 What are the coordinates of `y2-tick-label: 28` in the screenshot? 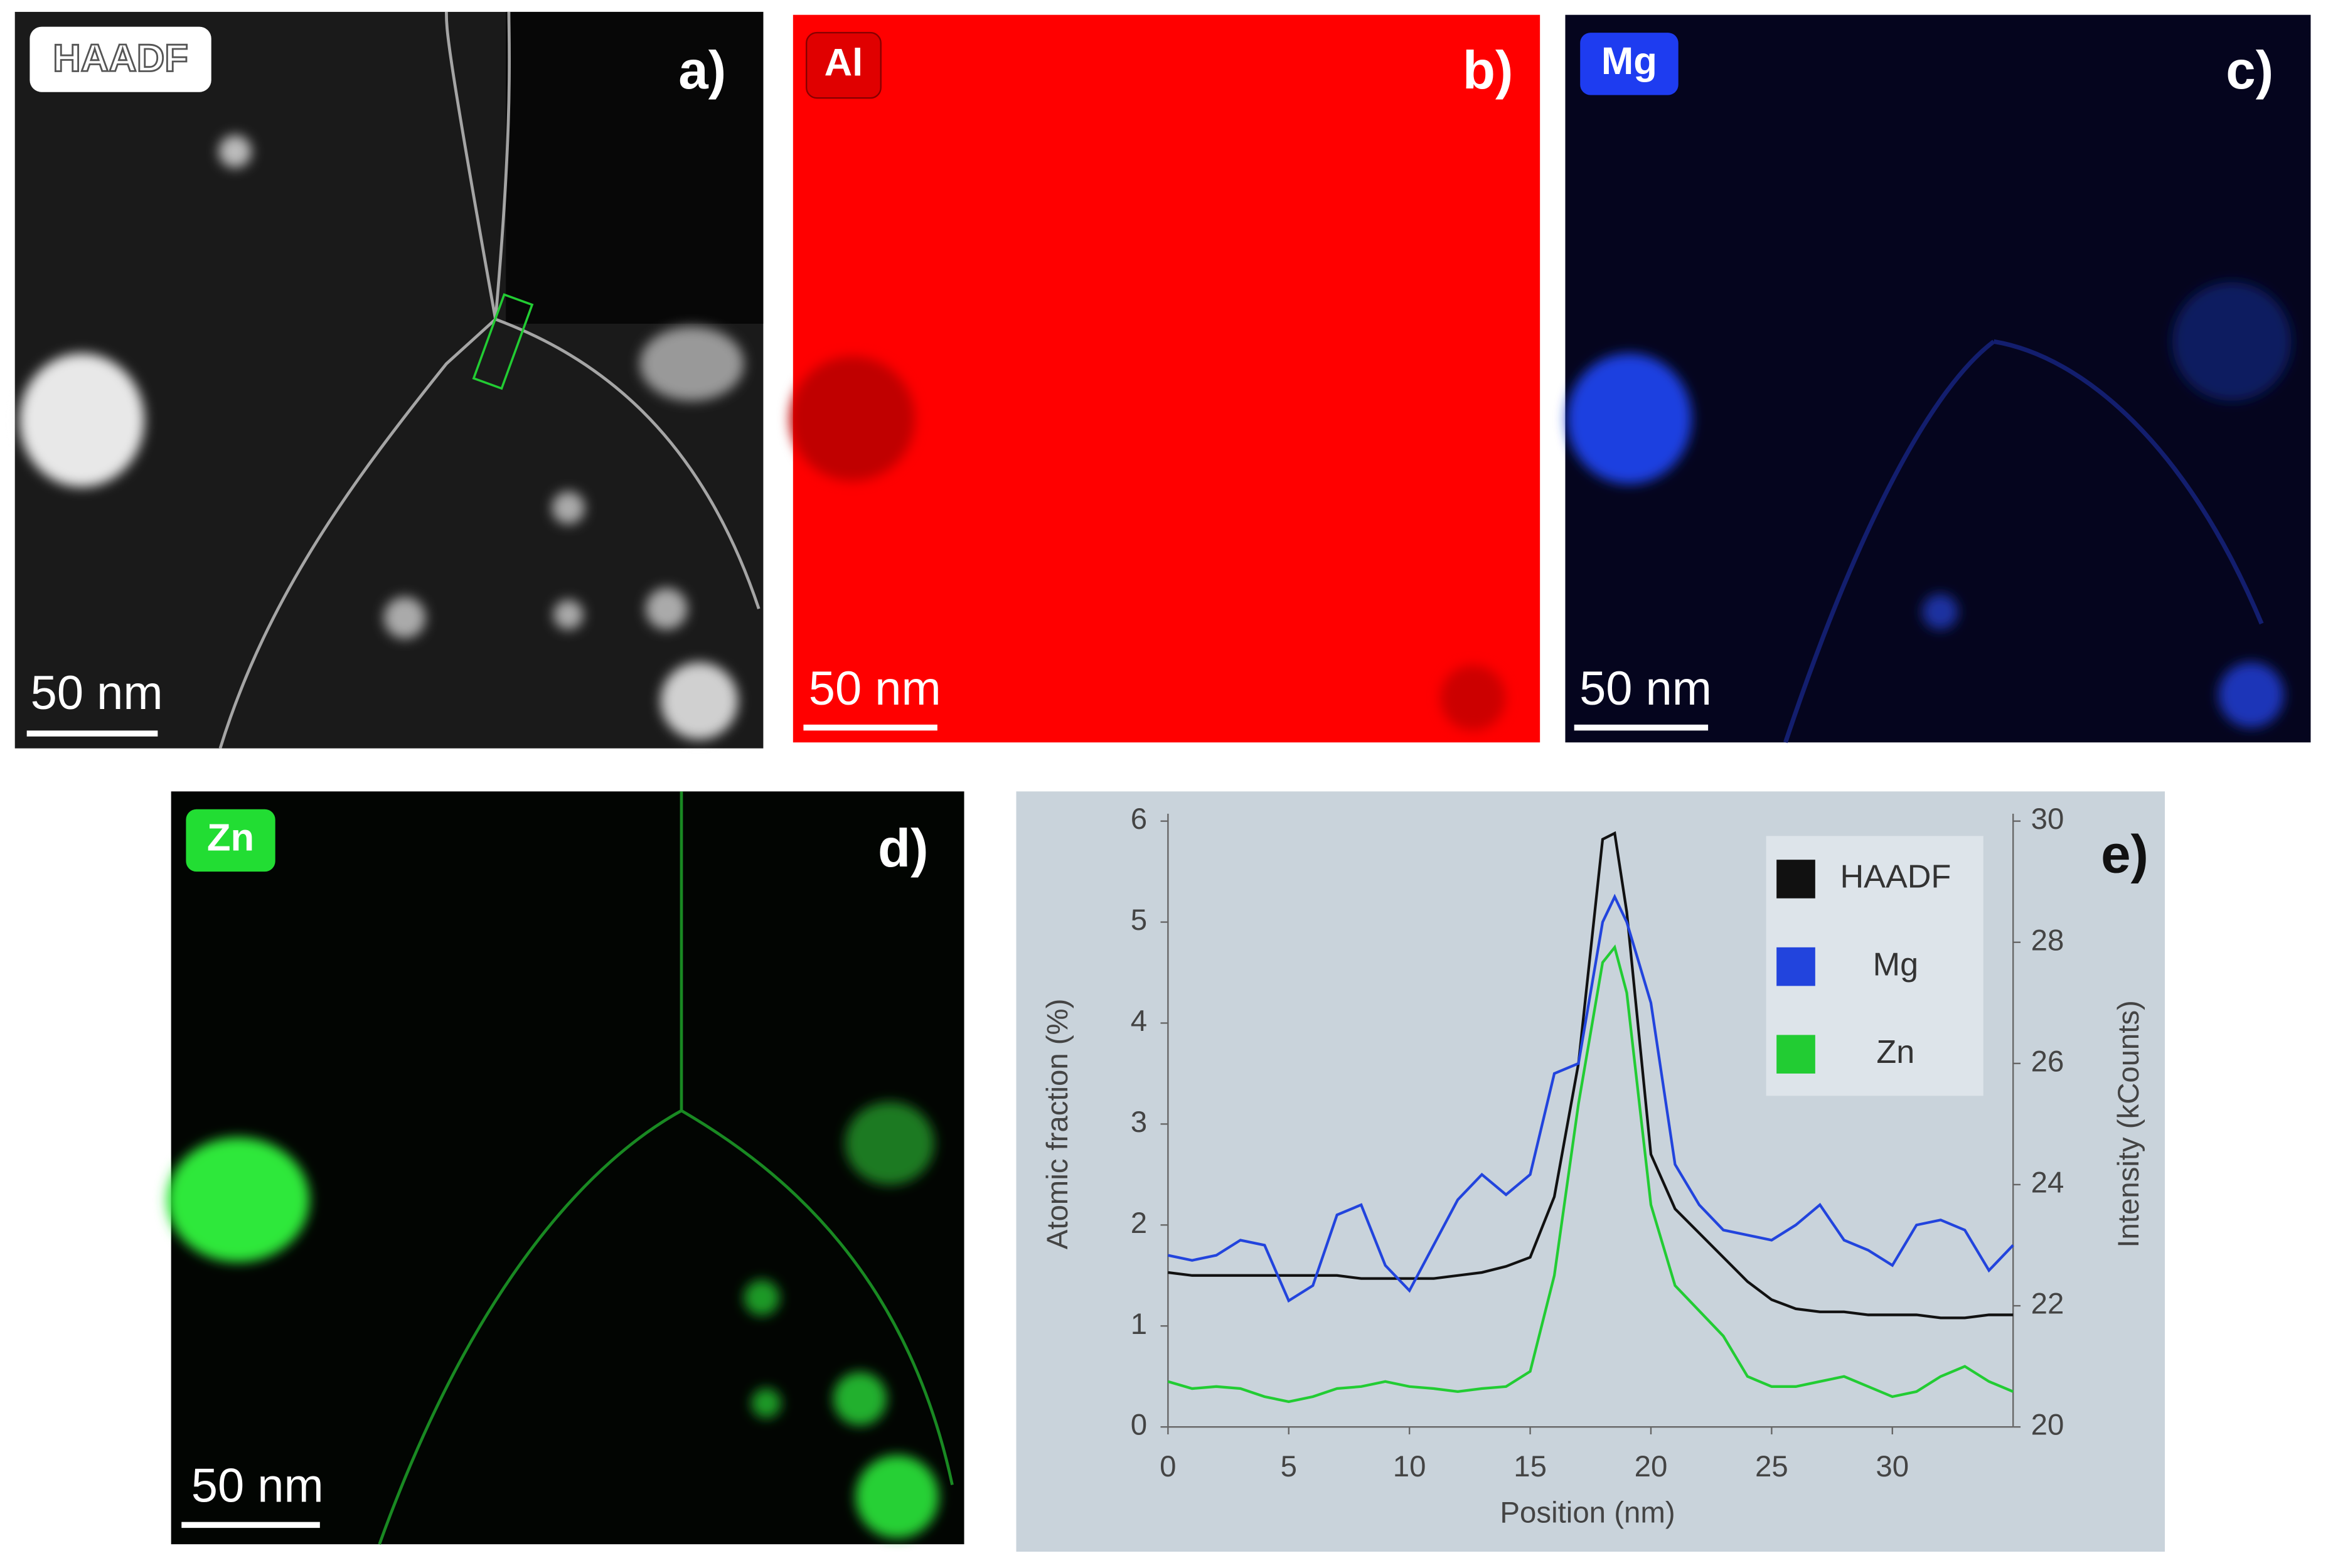 It's located at (2047, 940).